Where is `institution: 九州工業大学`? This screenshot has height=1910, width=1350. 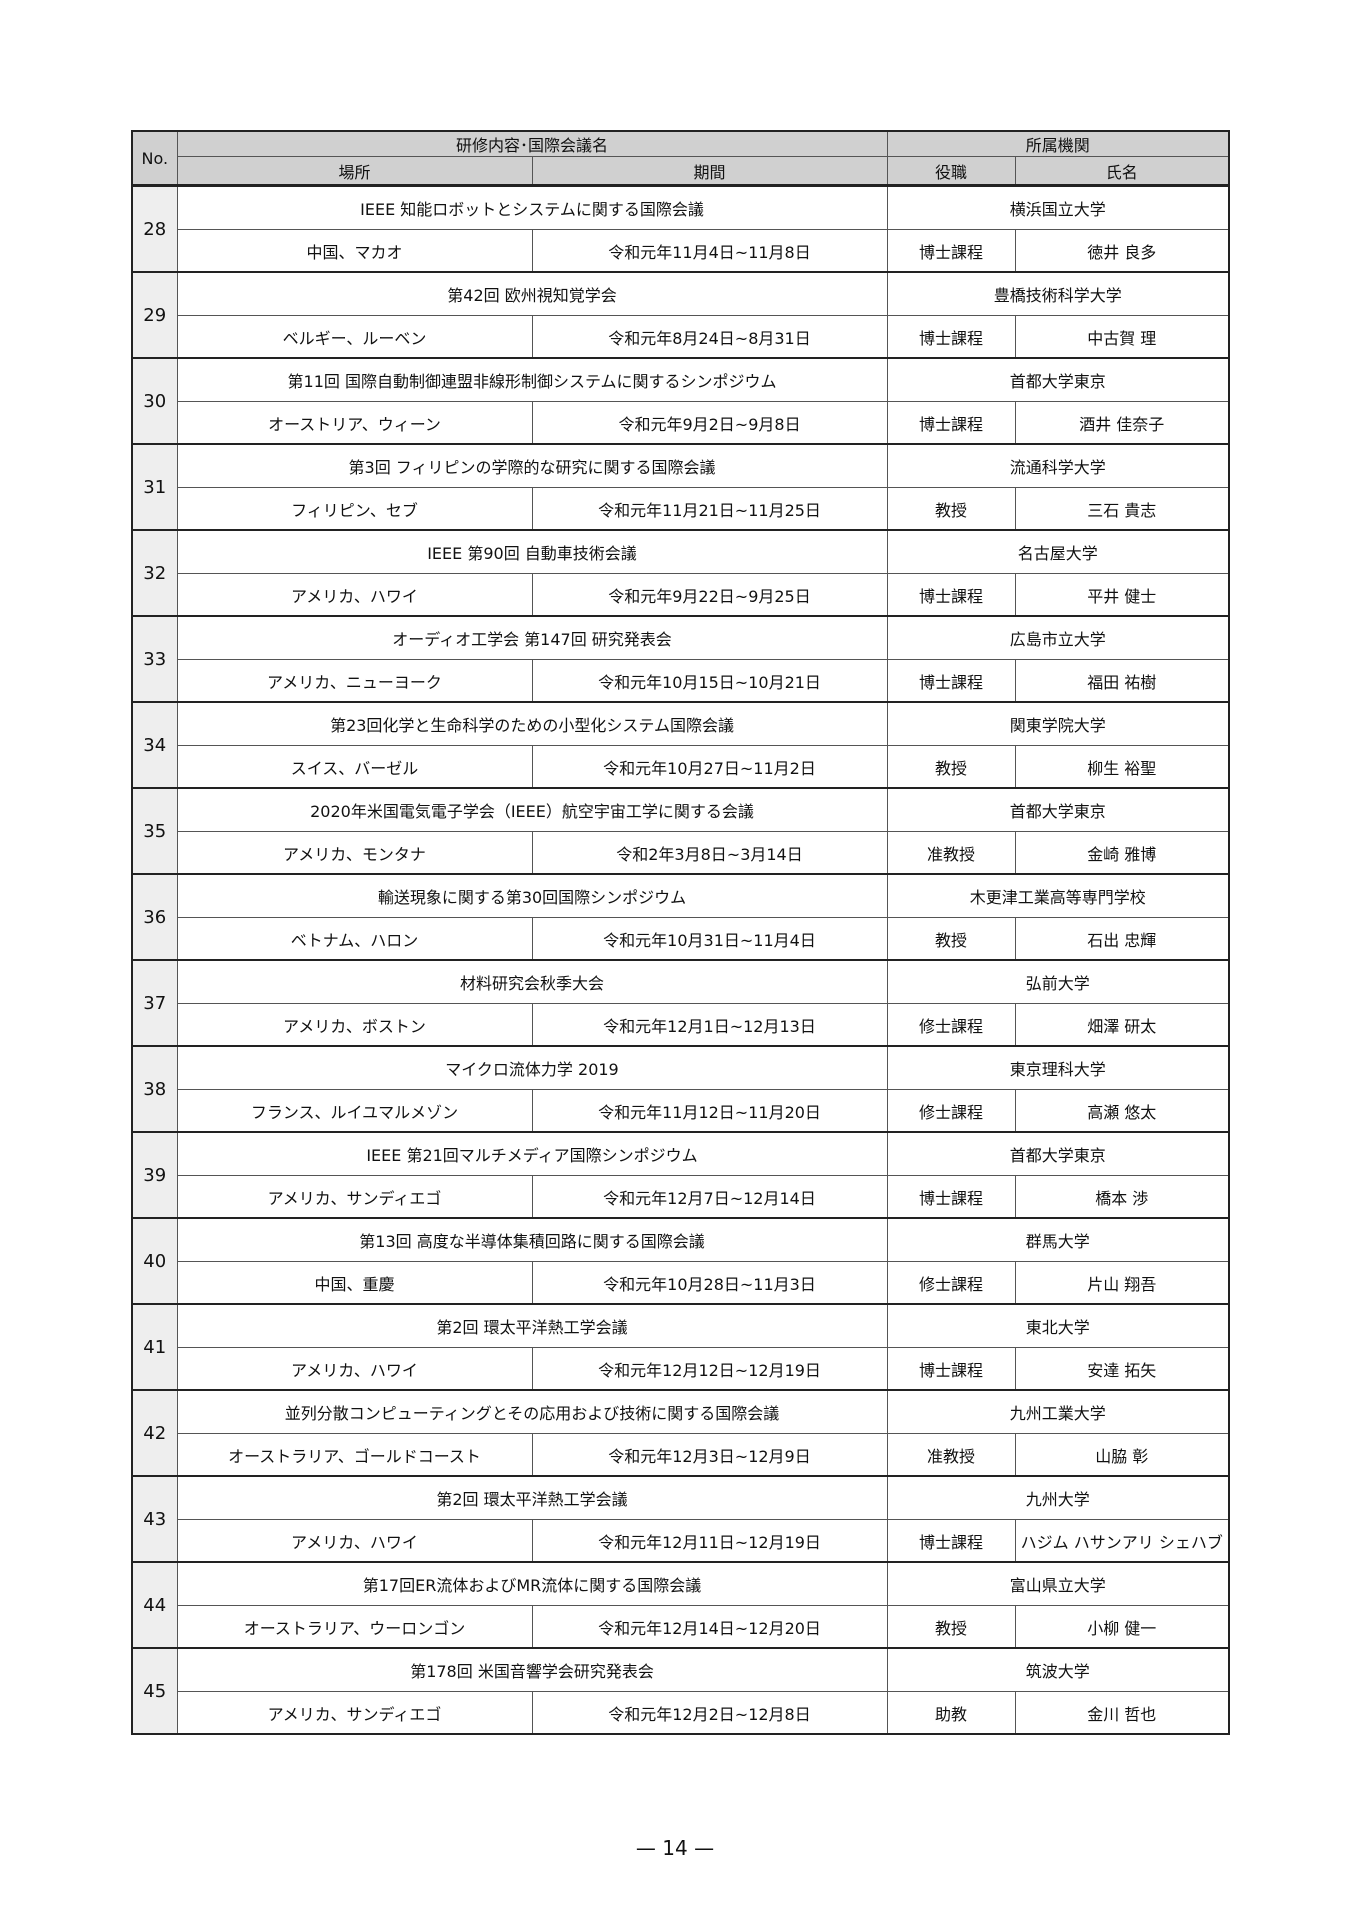
institution: 九州工業大学 is located at coordinates (1058, 1411).